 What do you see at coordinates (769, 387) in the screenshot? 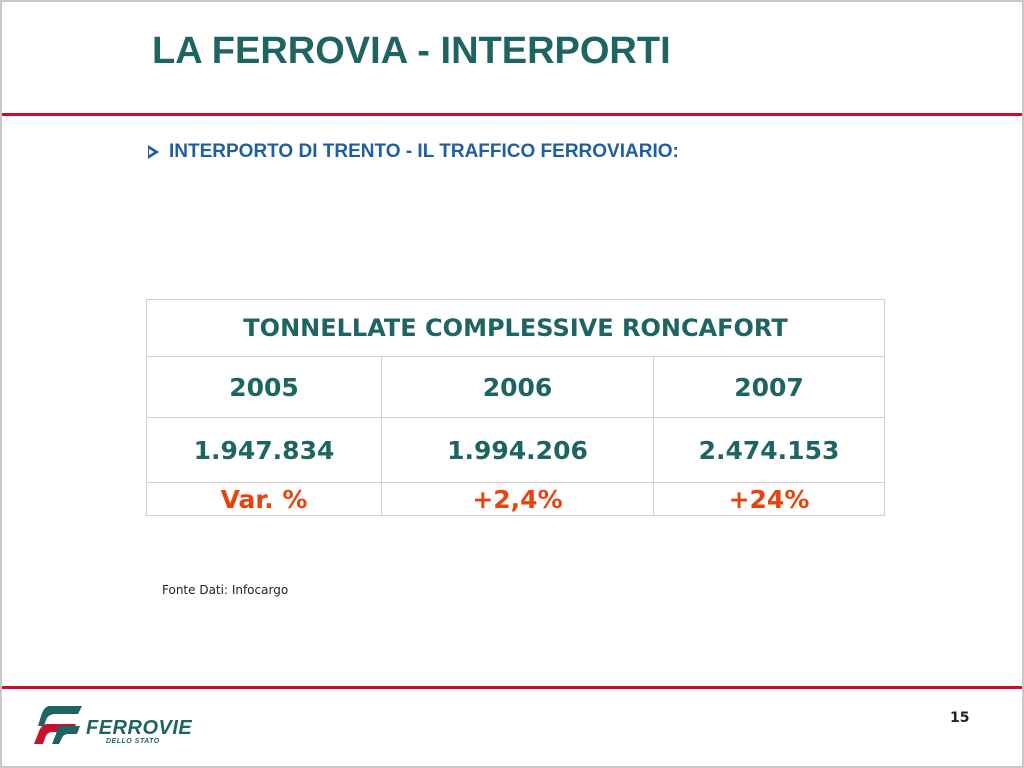
I see `year-cell: 2007` at bounding box center [769, 387].